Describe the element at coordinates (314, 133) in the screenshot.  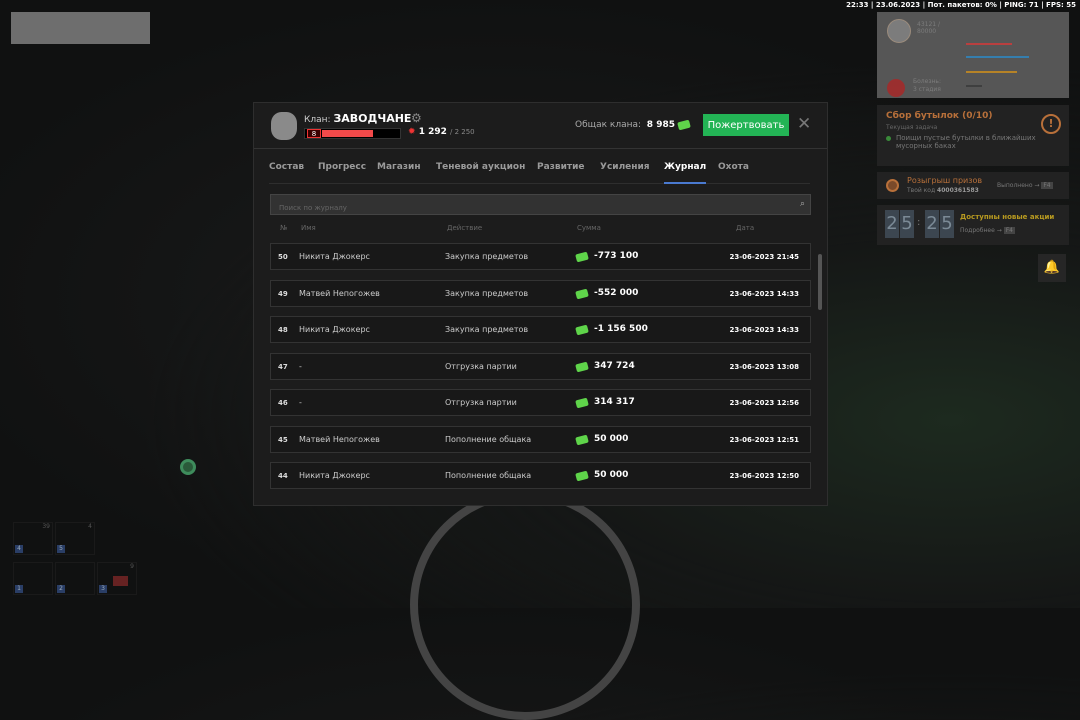
I see `clan-level: 8` at that location.